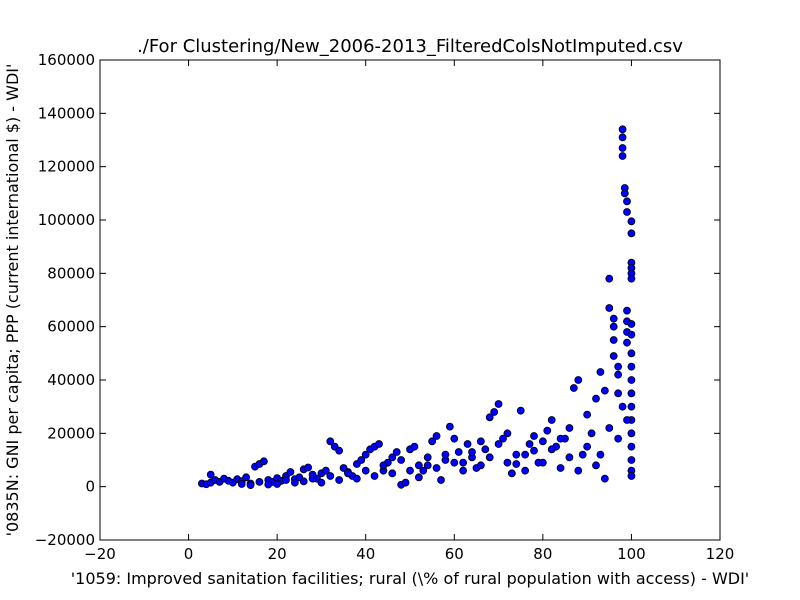 The image size is (800, 600). Describe the element at coordinates (71, 380) in the screenshot. I see `y-tick-label: 40000` at that location.